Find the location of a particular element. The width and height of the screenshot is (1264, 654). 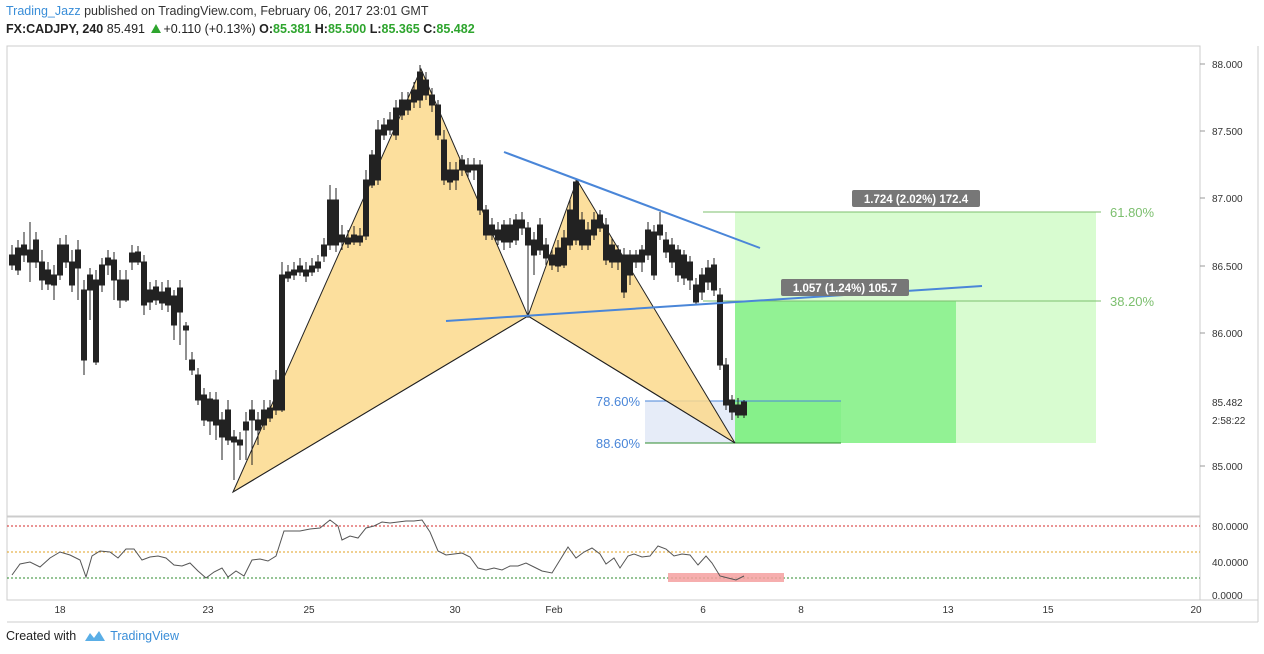

indicator-tick: 80.0000 is located at coordinates (1230, 527).